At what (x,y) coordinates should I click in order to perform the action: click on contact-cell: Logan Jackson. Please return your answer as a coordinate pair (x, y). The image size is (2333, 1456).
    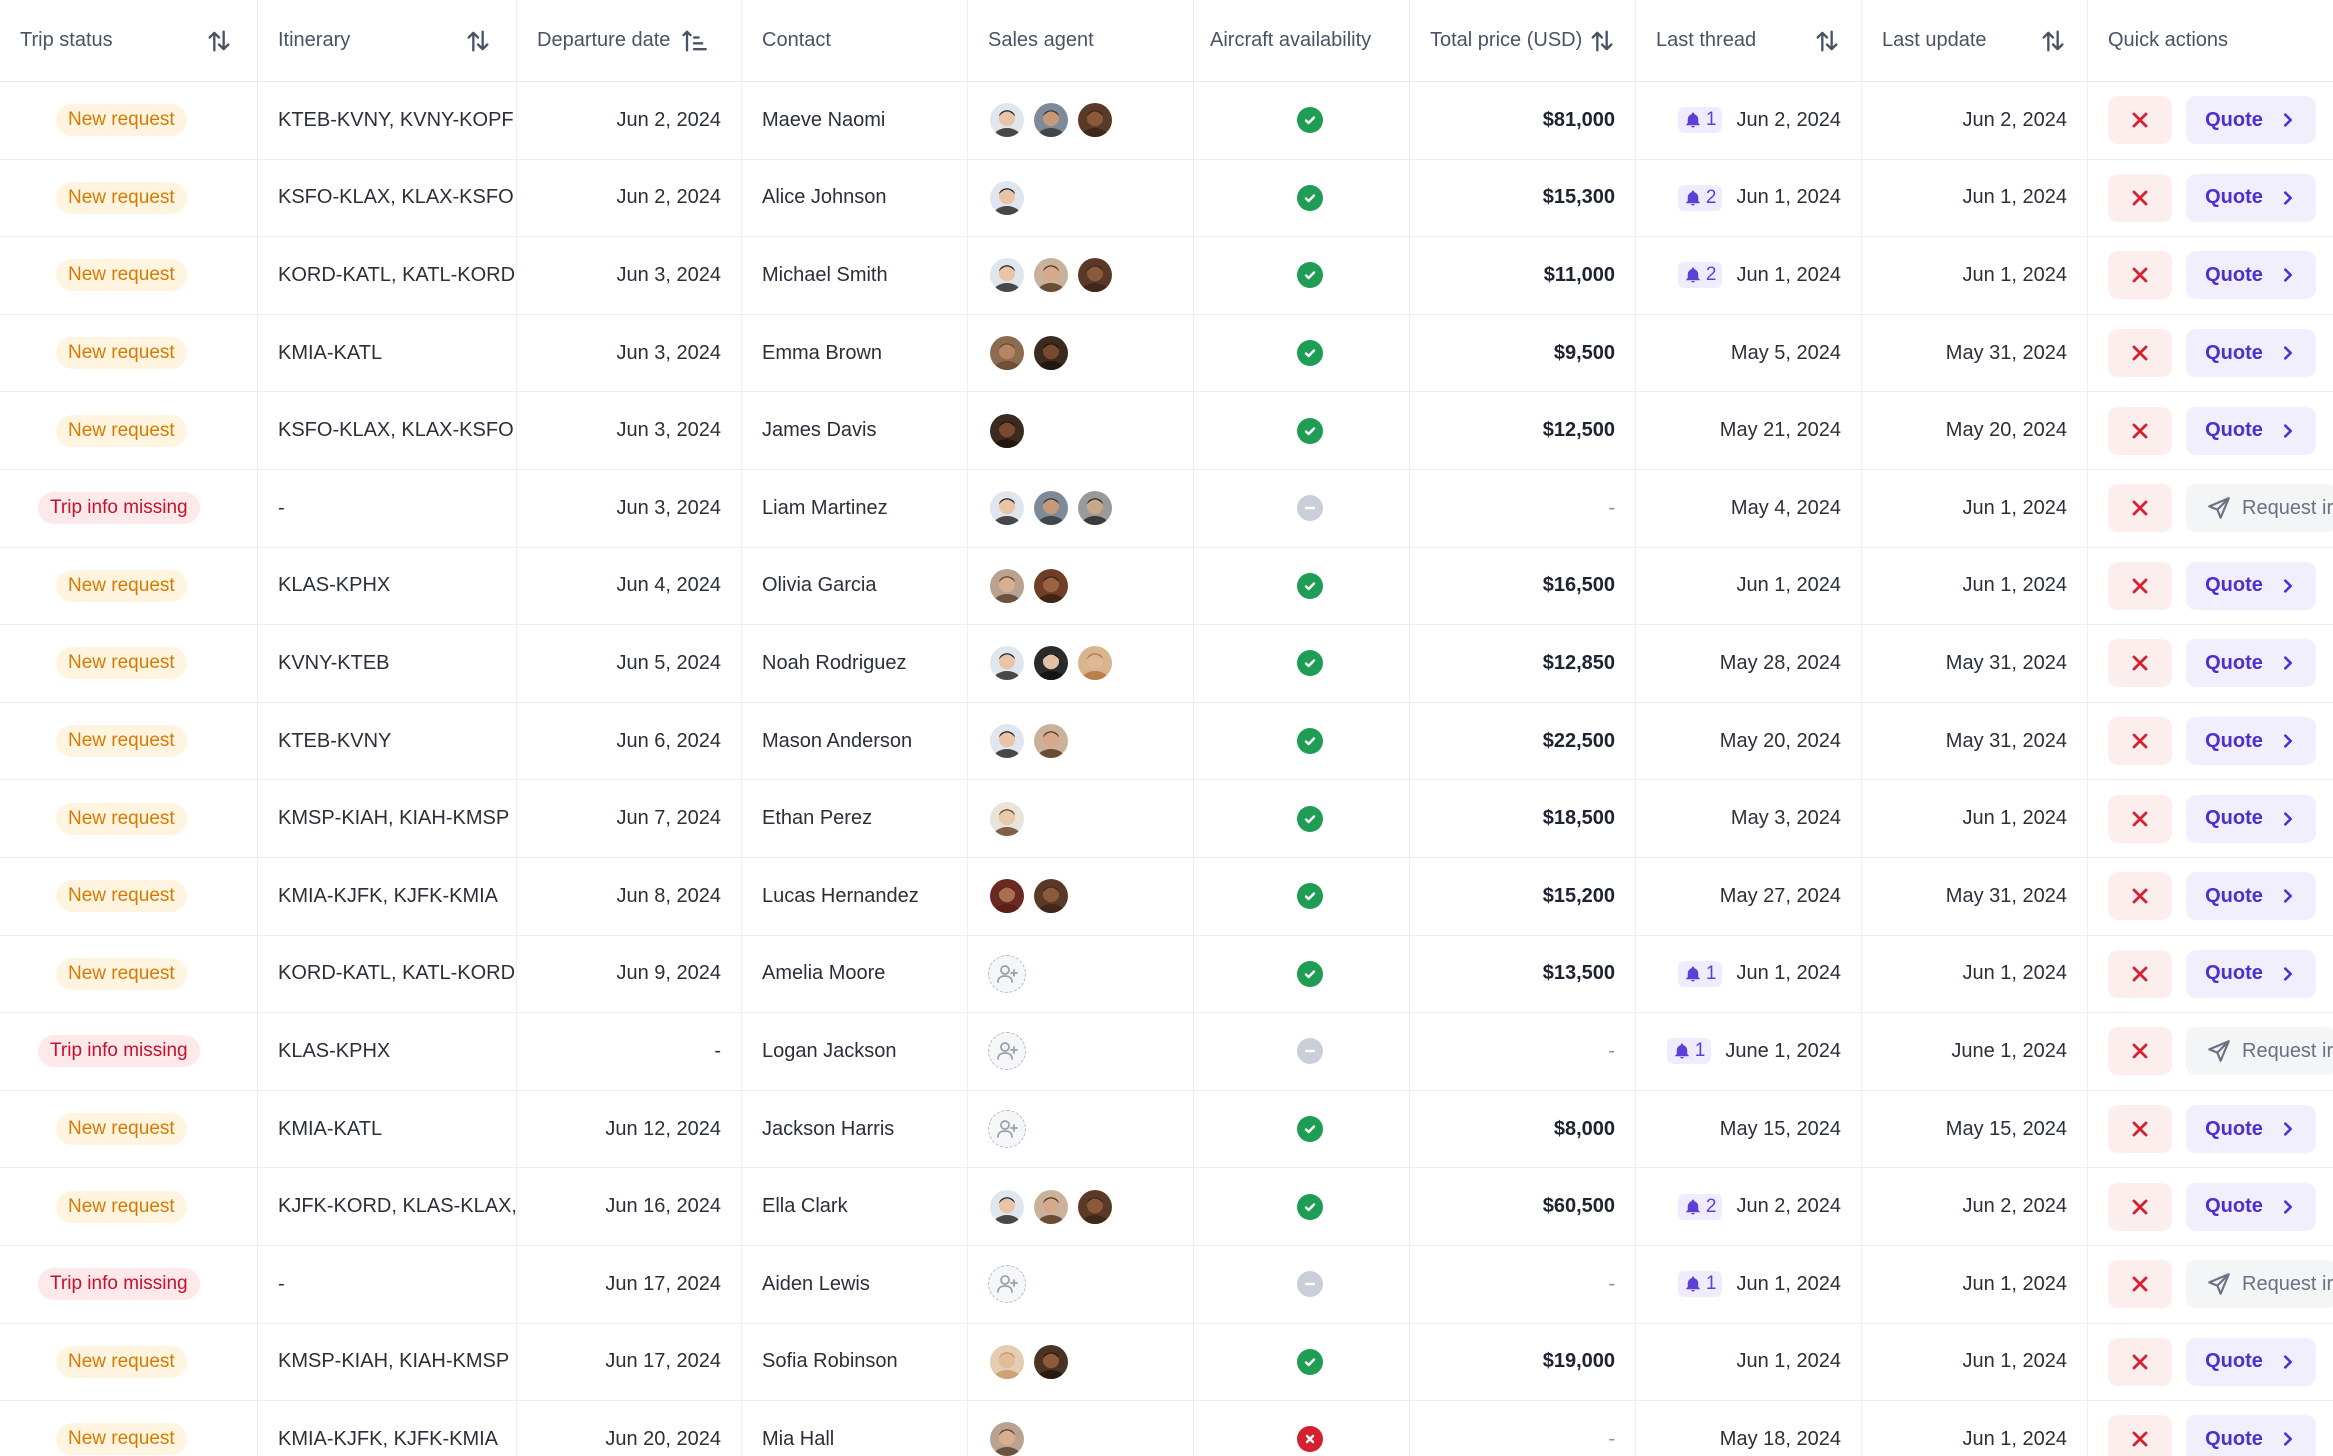
    Looking at the image, I should click on (854, 1051).